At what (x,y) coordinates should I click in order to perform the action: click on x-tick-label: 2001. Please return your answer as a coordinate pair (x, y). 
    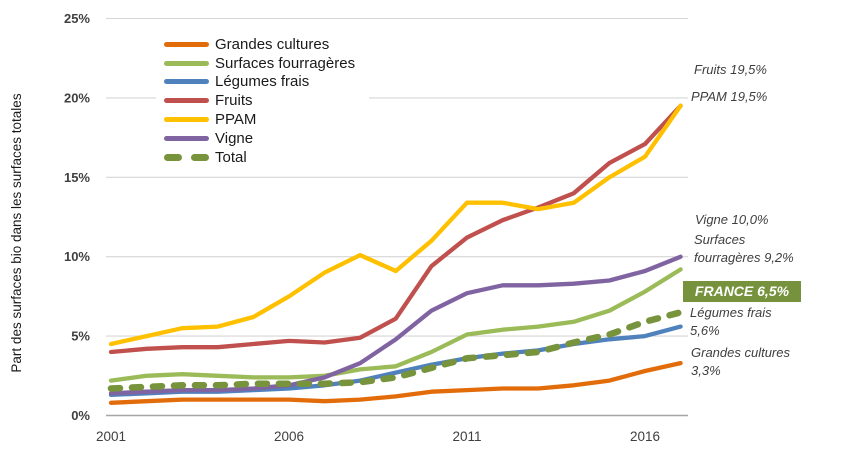
    Looking at the image, I should click on (111, 436).